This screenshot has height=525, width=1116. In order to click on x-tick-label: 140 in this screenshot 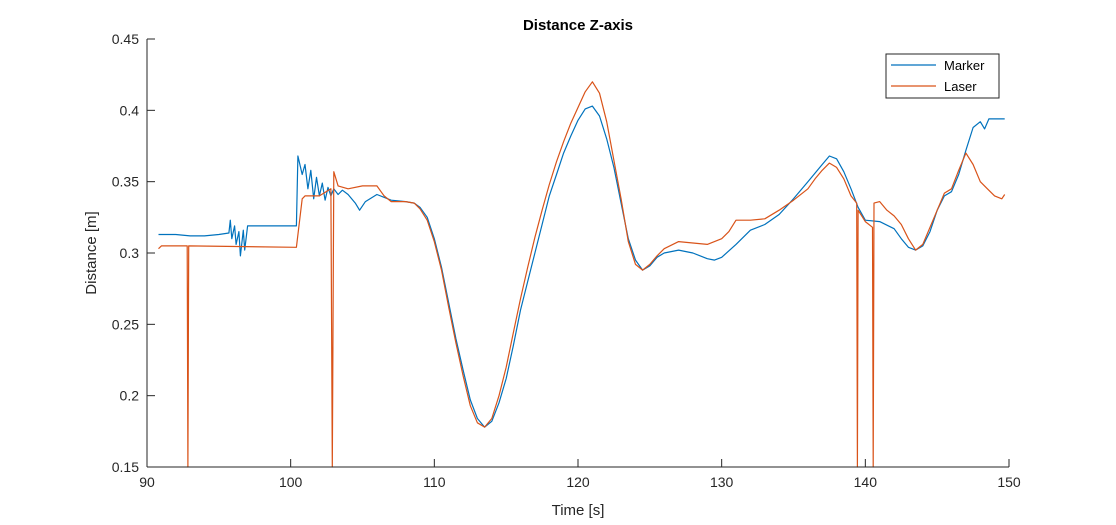, I will do `click(866, 482)`.